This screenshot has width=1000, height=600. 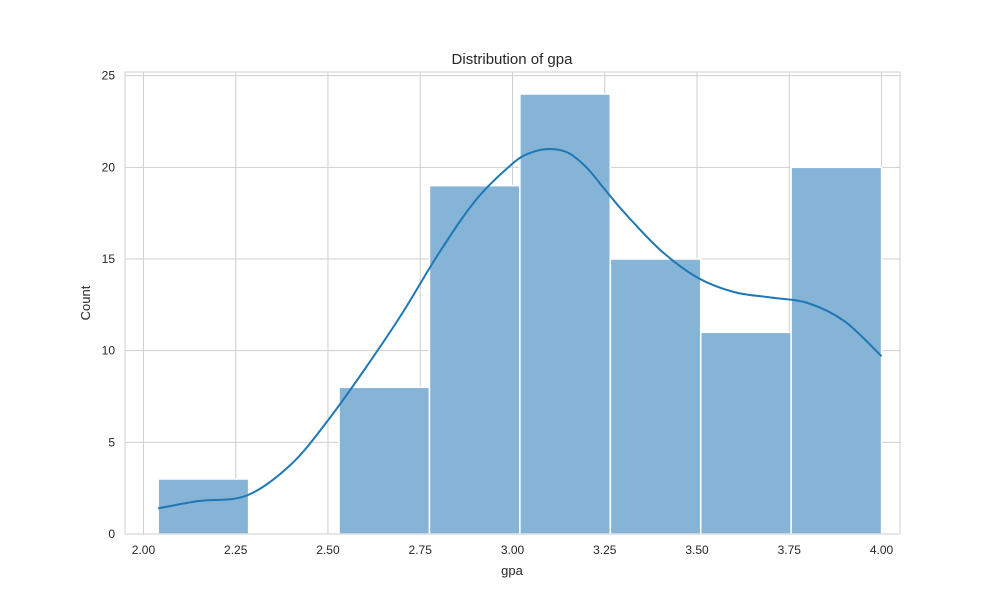 I want to click on y-tick-label: 5, so click(x=111, y=442).